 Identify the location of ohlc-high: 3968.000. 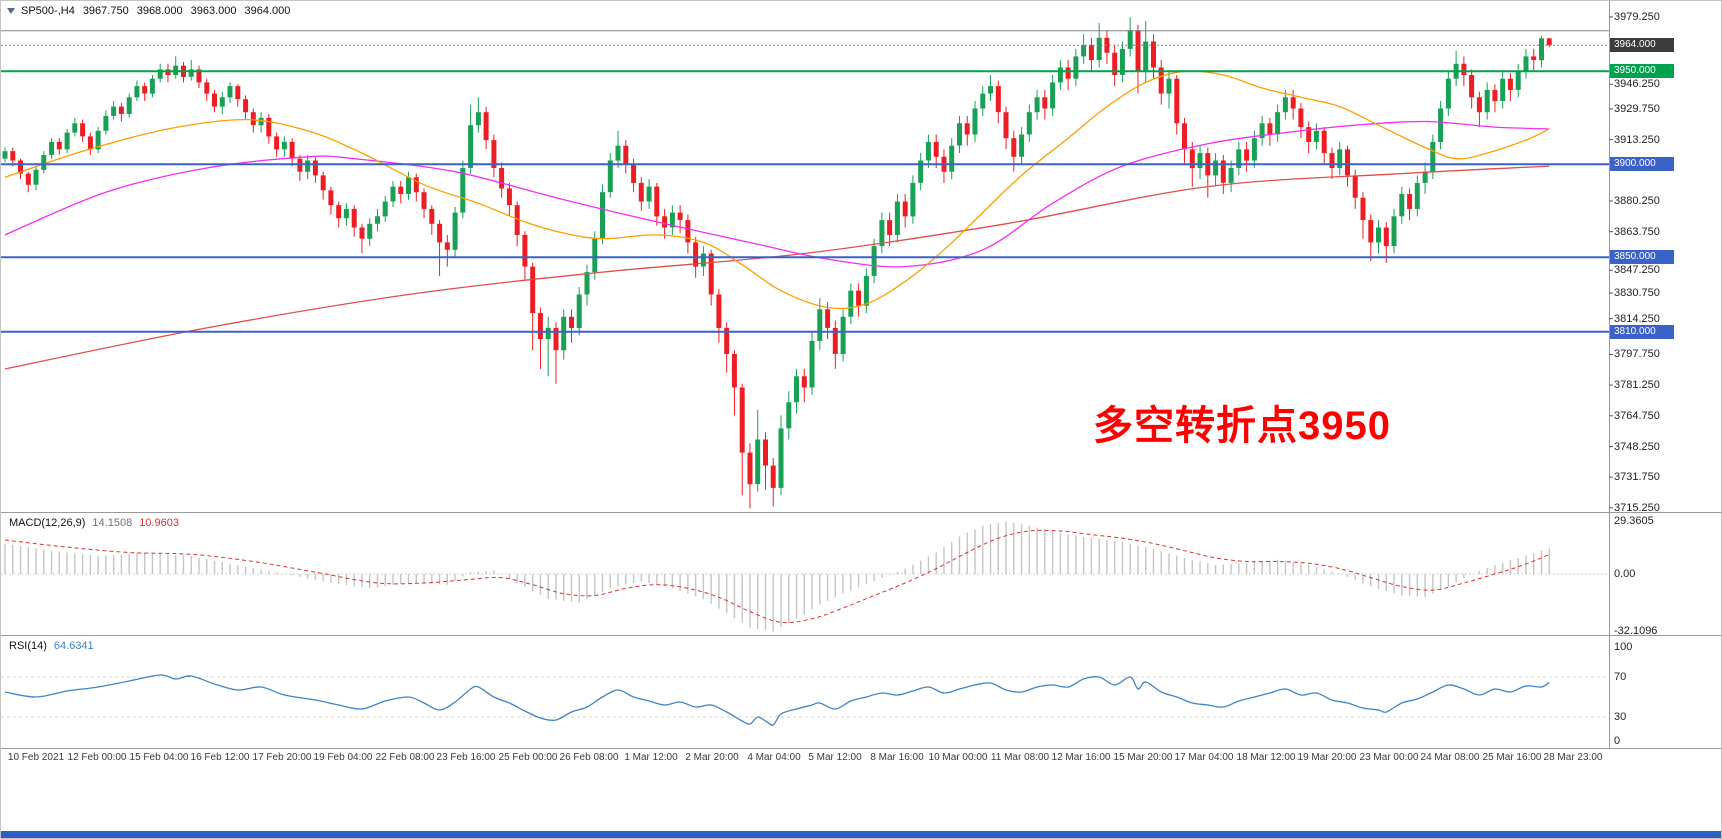
(159, 11).